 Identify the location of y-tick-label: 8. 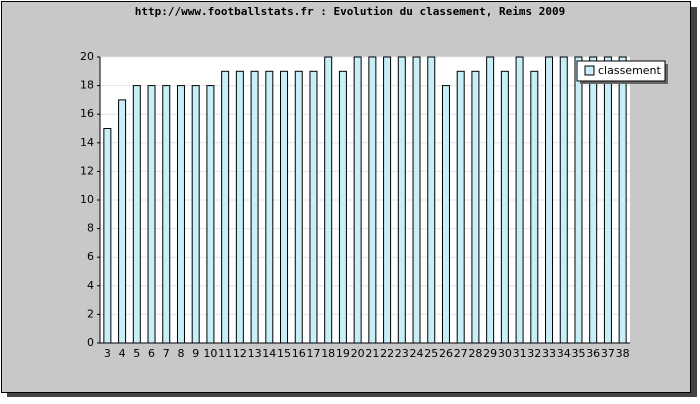
(90, 228).